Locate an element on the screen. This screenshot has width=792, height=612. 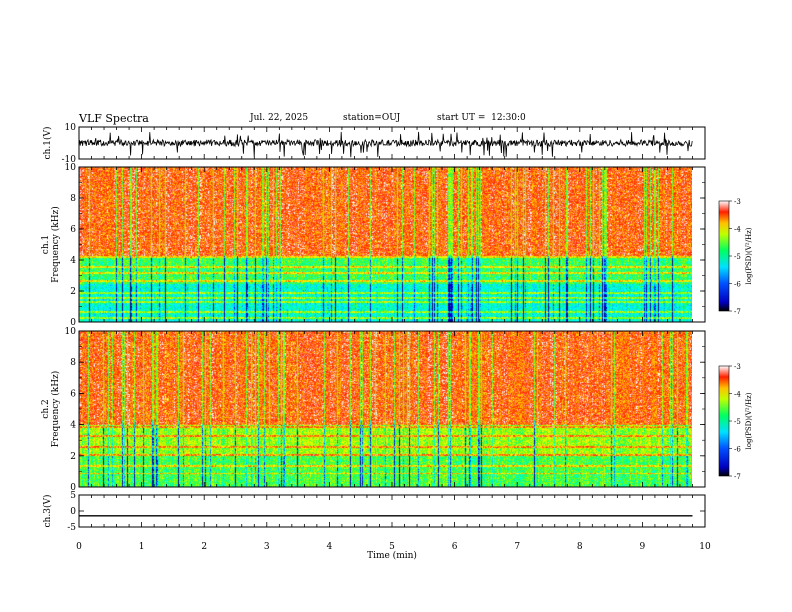
y-tick-label: -5 is located at coordinates (71, 528).